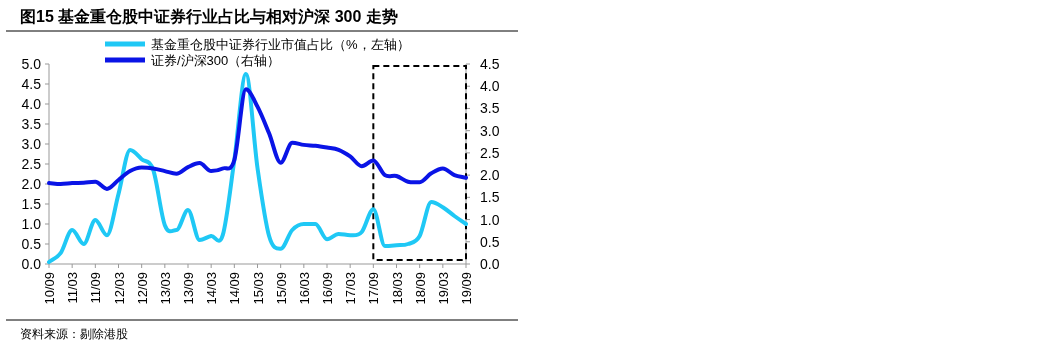 The width and height of the screenshot is (1061, 347). Describe the element at coordinates (490, 175) in the screenshot. I see `y2-tick-label: 2.0` at that location.